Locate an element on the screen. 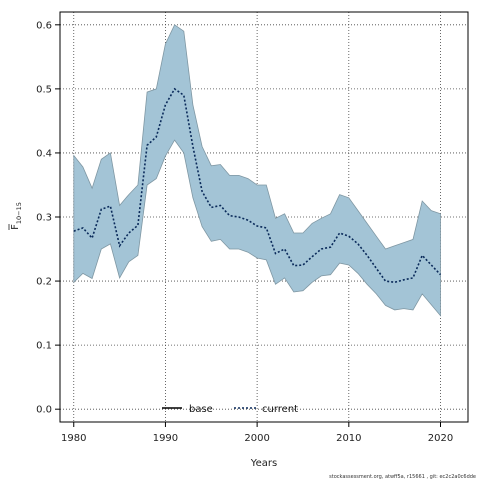 The width and height of the screenshot is (480, 480). legend-current-label: current is located at coordinates (280, 409).